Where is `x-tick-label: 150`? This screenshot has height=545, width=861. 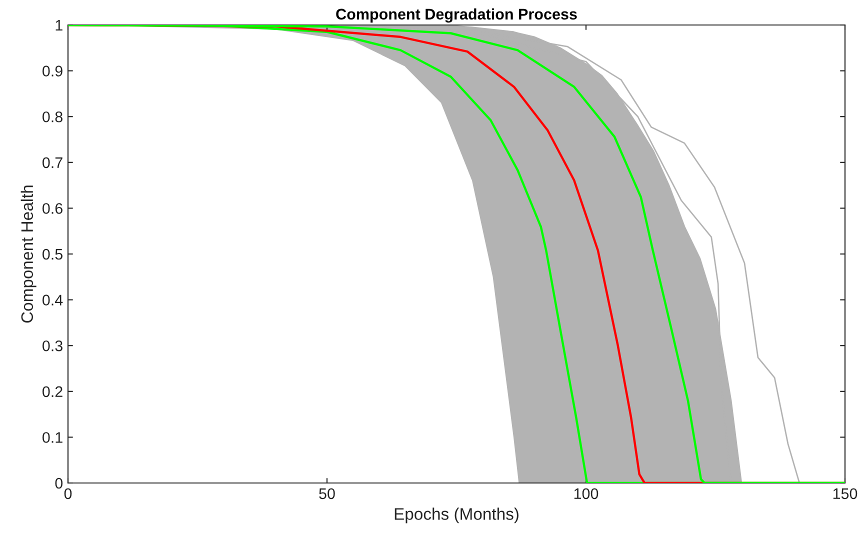
x-tick-label: 150 is located at coordinates (845, 494).